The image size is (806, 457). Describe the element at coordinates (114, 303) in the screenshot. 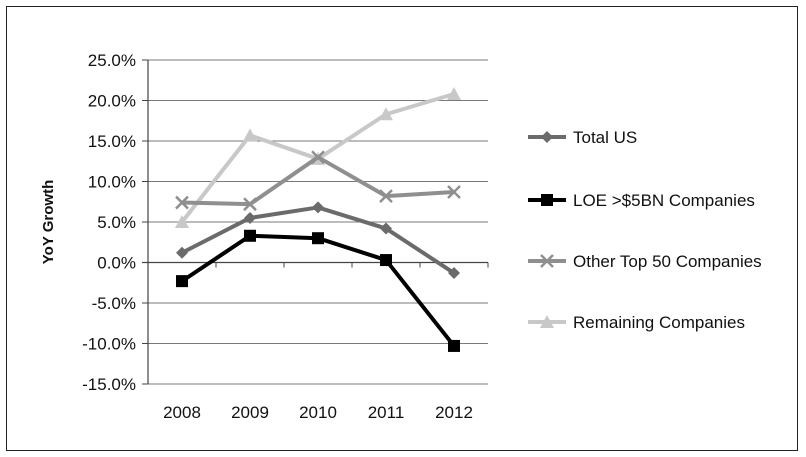

I see `y-tick-label: -5.0%` at that location.